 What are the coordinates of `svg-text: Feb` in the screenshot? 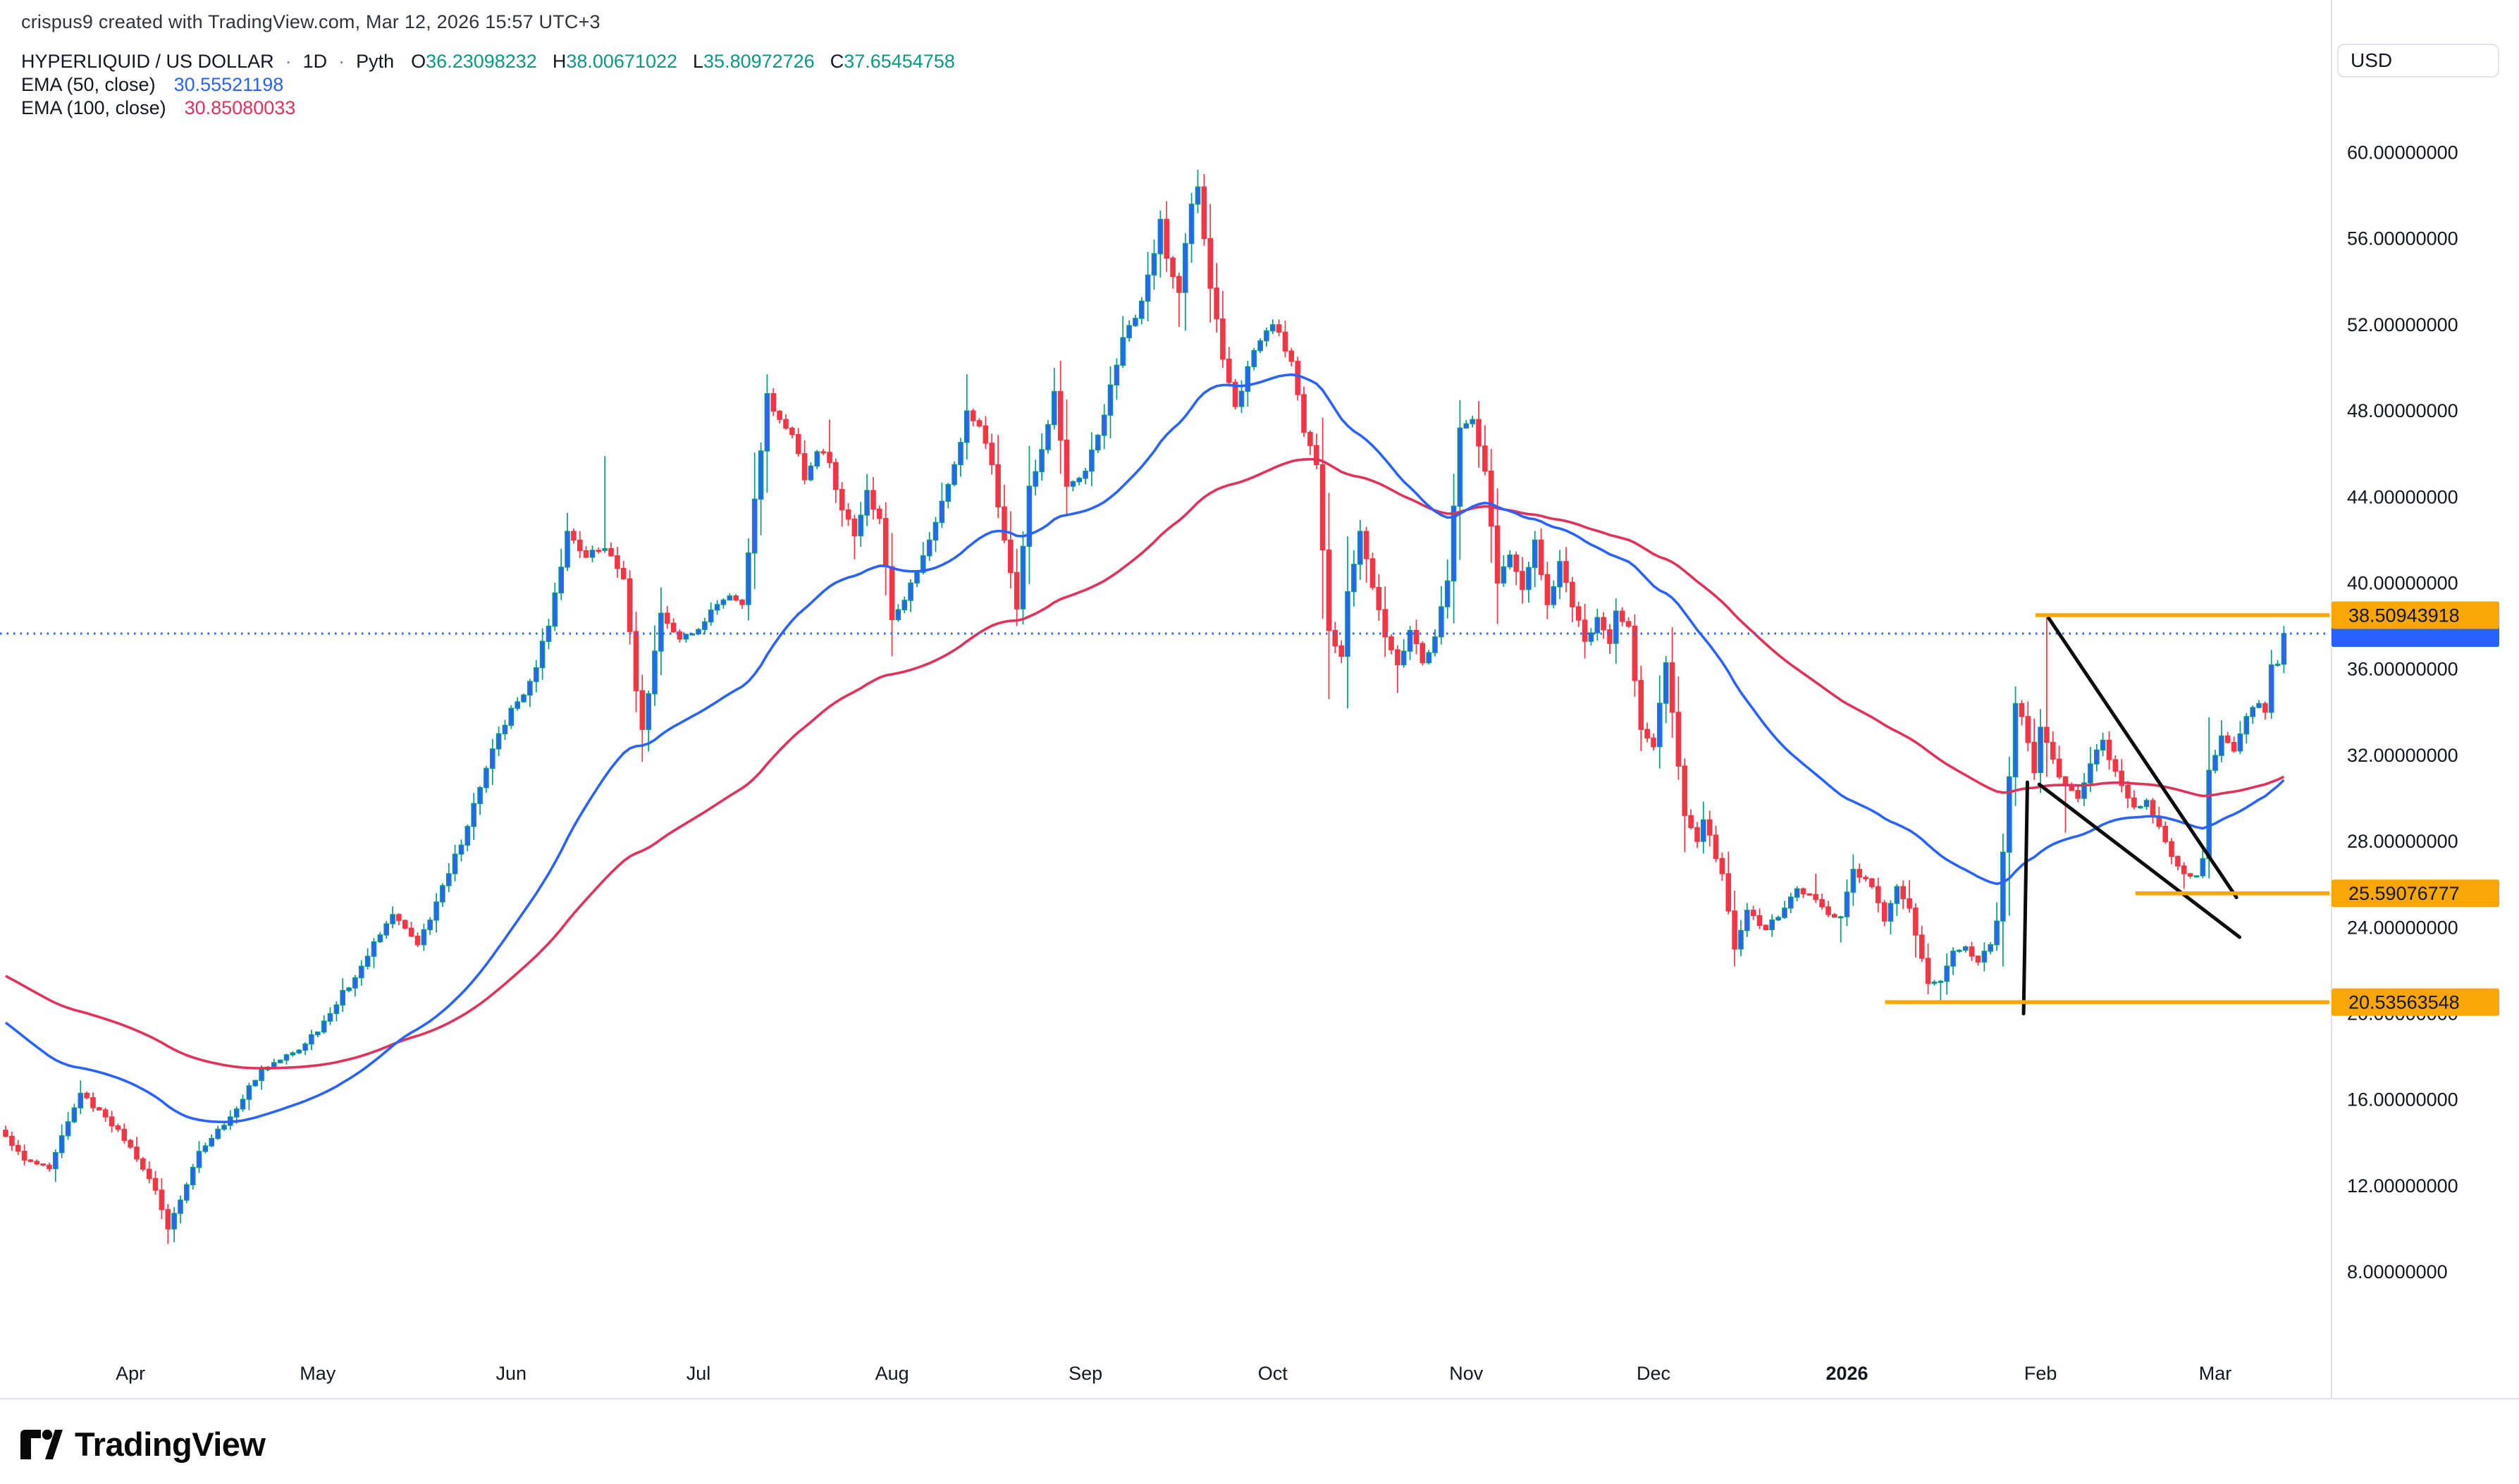 It's located at (2040, 1373).